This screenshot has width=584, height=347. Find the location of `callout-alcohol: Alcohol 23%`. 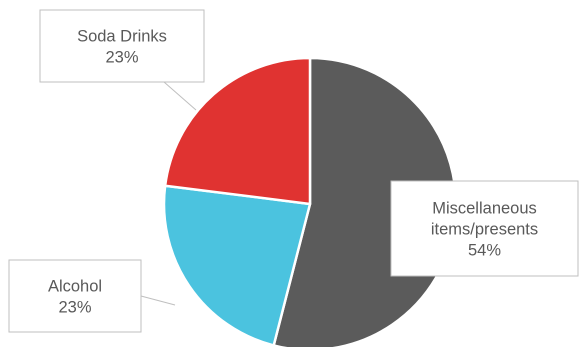

callout-alcohol: Alcohol 23% is located at coordinates (92, 296).